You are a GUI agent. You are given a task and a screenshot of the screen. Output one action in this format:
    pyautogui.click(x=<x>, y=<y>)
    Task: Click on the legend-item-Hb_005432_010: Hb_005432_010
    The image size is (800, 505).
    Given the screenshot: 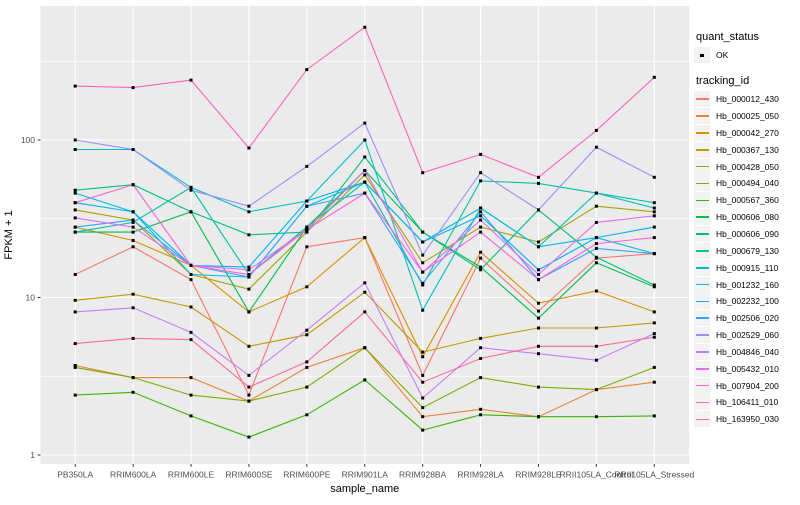 What is the action you would take?
    pyautogui.click(x=747, y=368)
    